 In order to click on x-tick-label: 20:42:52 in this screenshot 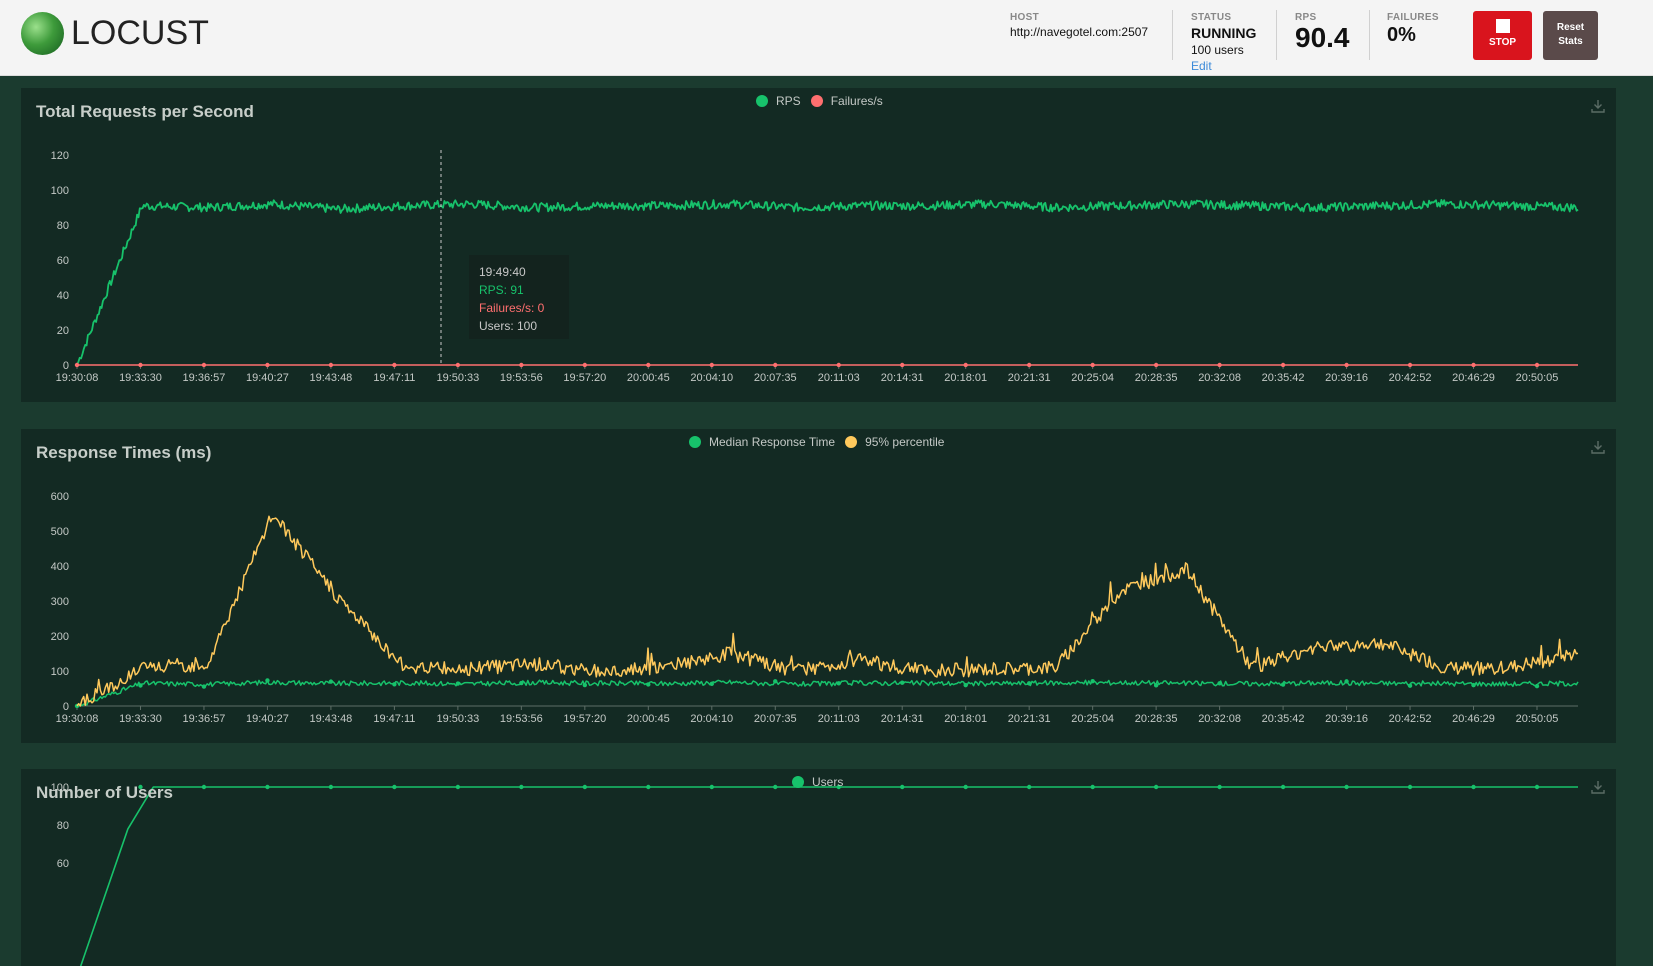, I will do `click(1410, 719)`.